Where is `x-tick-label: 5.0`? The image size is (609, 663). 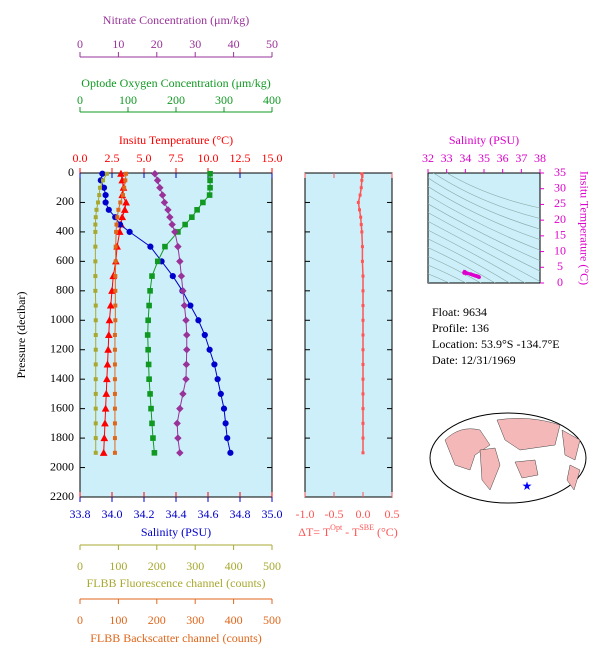
x-tick-label: 5.0 is located at coordinates (144, 158).